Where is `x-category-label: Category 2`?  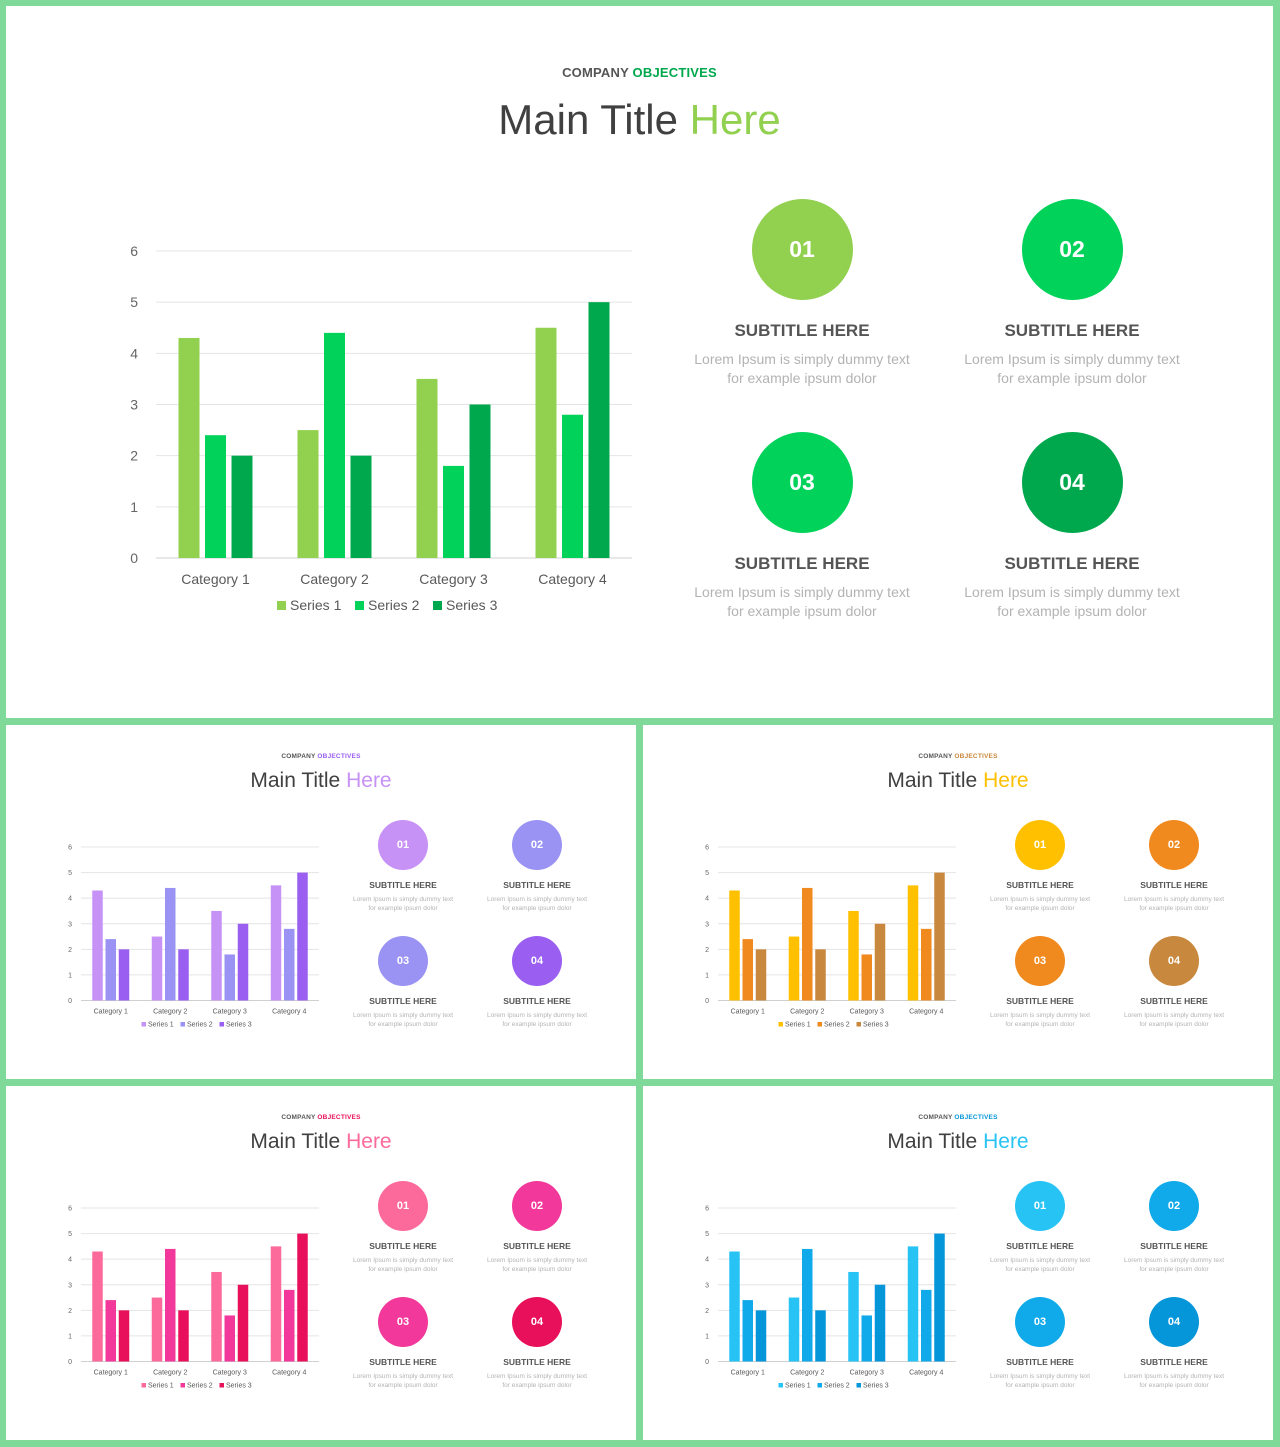
x-category-label: Category 2 is located at coordinates (334, 579).